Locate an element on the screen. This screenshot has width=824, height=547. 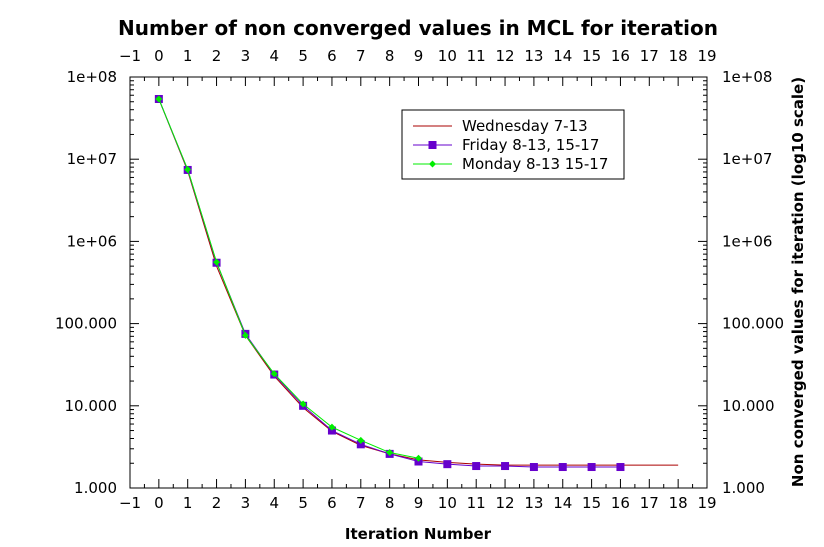
x-tick-label-top: 11 is located at coordinates (476, 56).